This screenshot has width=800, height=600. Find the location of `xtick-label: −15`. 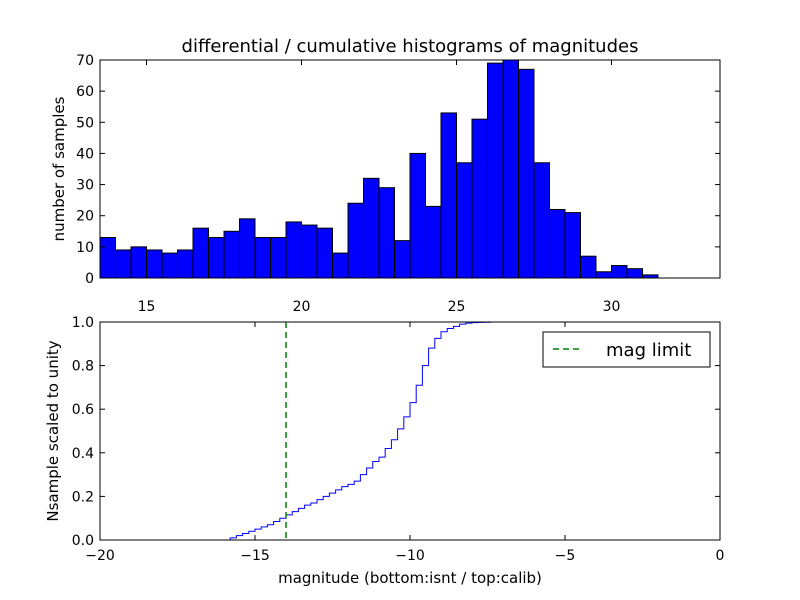

xtick-label: −15 is located at coordinates (255, 556).